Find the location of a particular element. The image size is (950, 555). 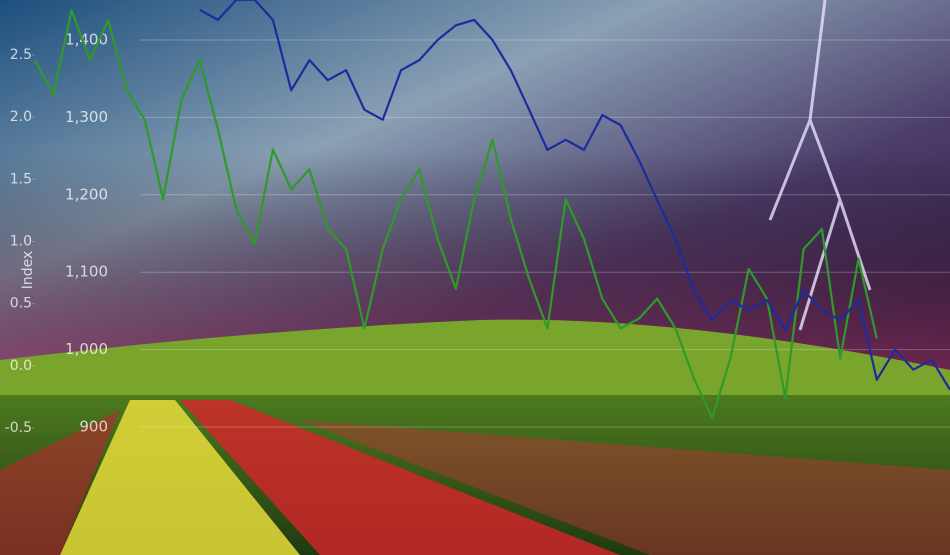

y-axis-label: Index is located at coordinates (28, 270).